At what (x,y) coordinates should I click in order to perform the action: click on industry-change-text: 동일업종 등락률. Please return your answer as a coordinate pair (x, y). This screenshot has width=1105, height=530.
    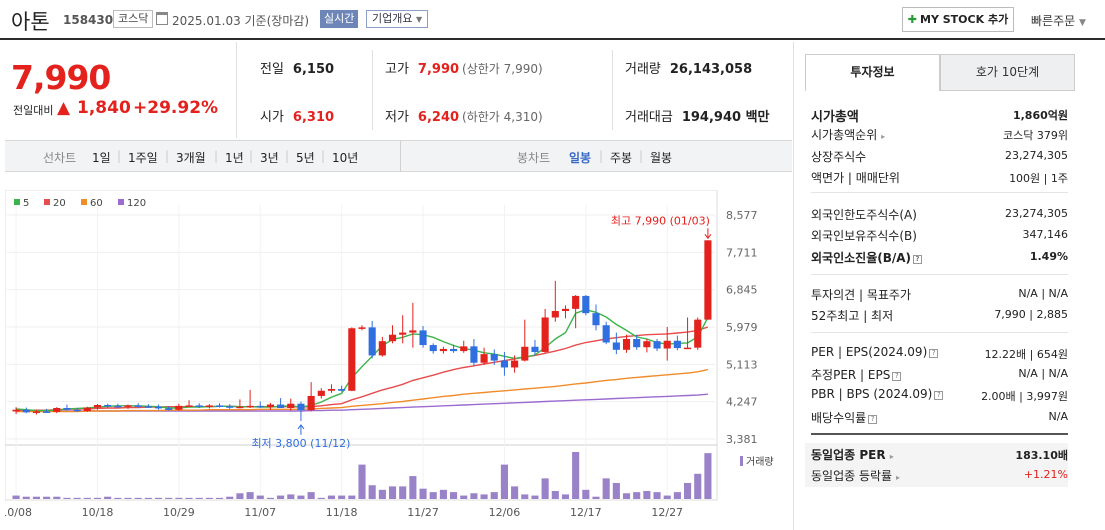
    Looking at the image, I should click on (852, 476).